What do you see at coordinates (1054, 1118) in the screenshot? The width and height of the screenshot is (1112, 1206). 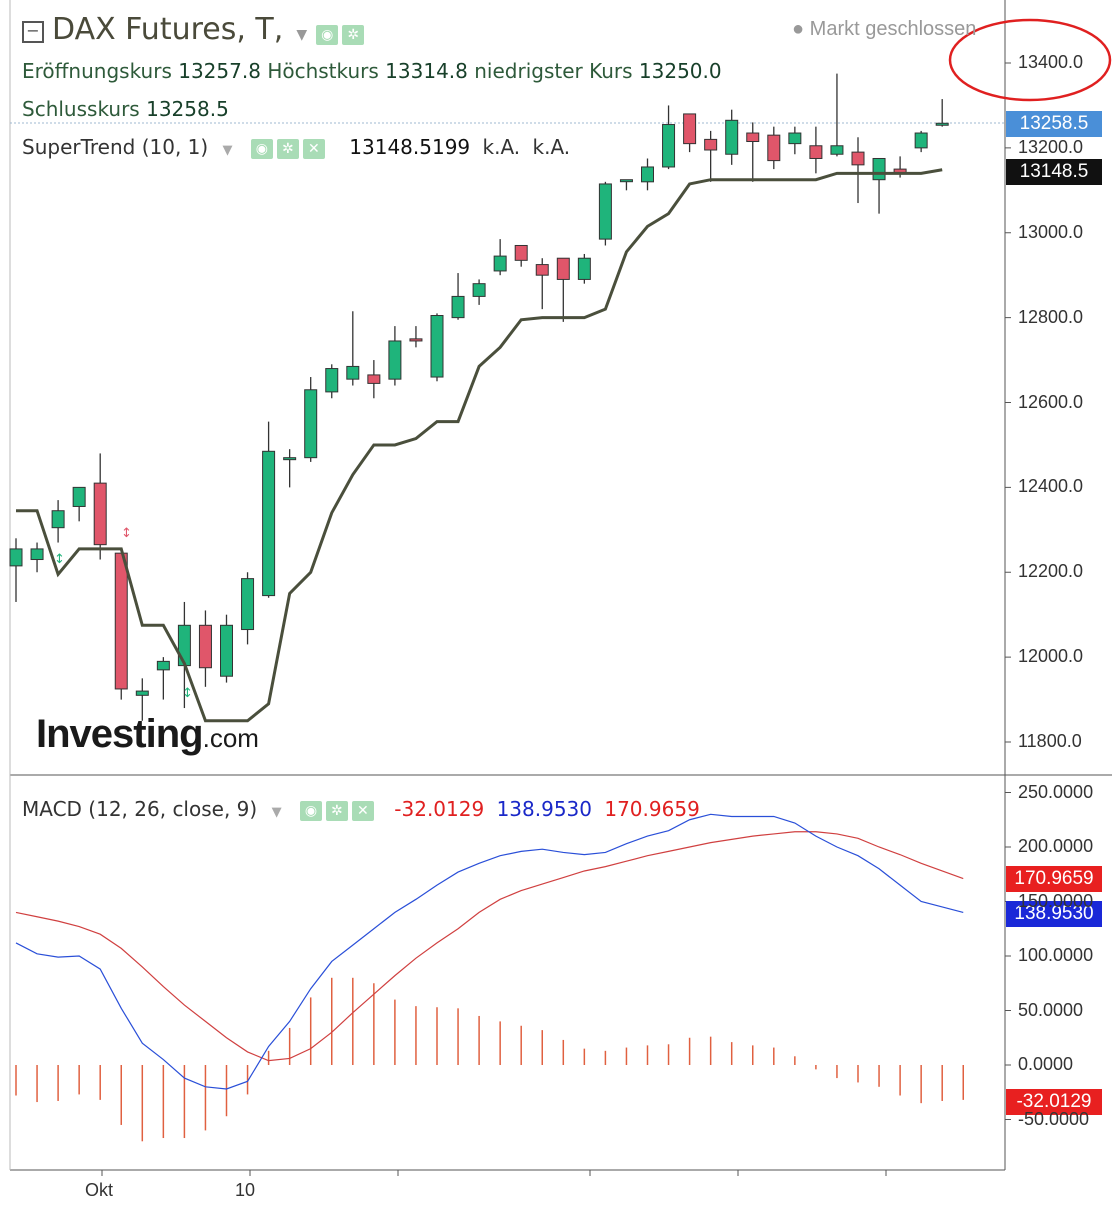 I see `macd-axis-label: -50.0000` at bounding box center [1054, 1118].